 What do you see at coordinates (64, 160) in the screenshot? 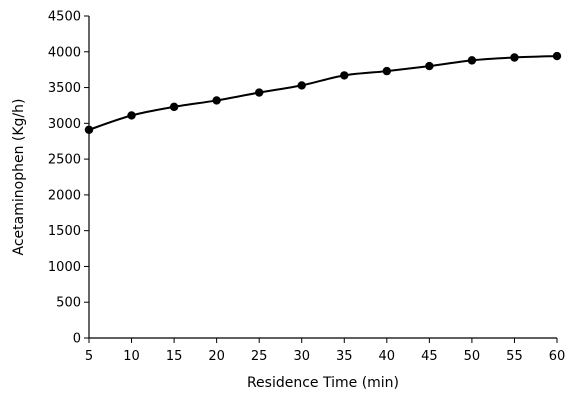
I see `y-tick-label: 2500` at bounding box center [64, 160].